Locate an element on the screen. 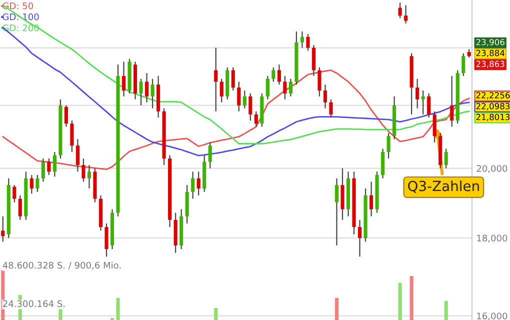 The width and height of the screenshot is (510, 320). legend-label: GD: 100 is located at coordinates (20, 16).